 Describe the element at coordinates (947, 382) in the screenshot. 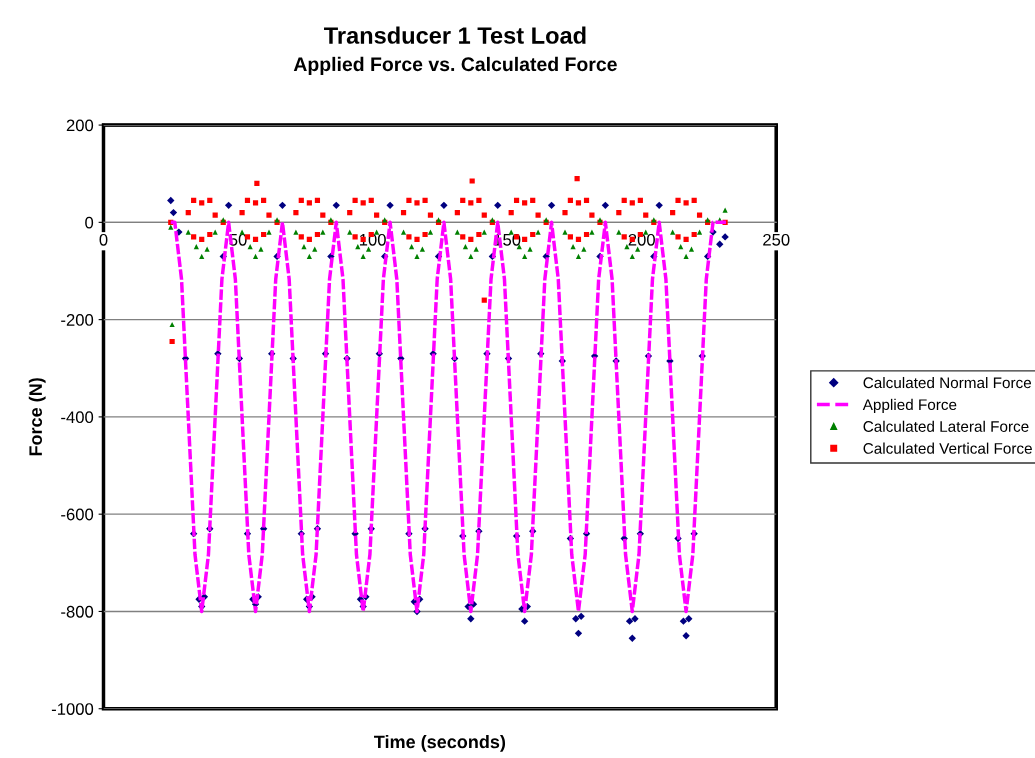

I see `legend-label: Calculated Normal Force` at that location.